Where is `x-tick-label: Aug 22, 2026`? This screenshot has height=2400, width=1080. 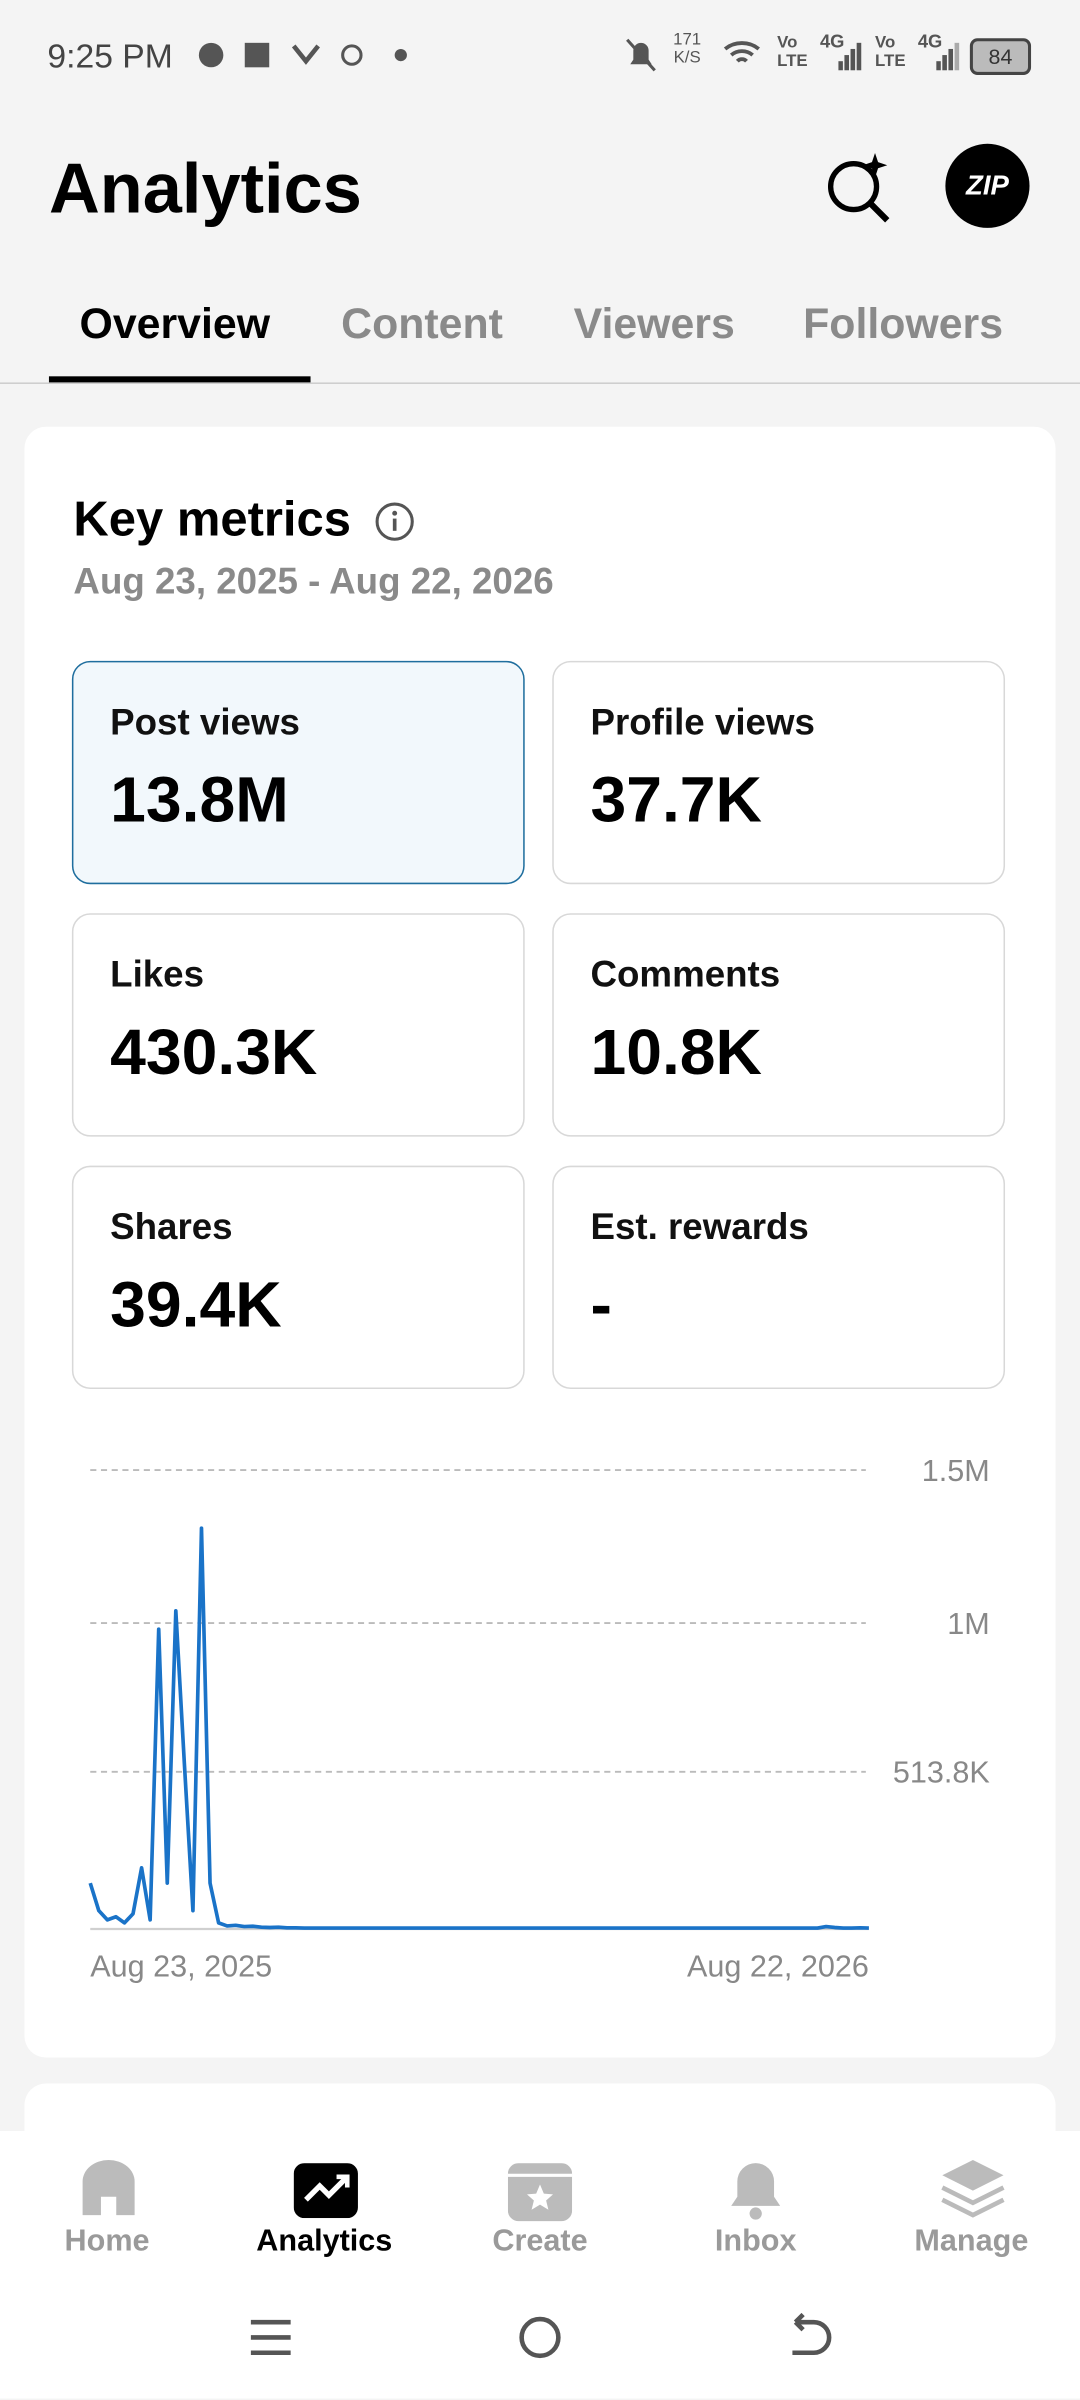
x-tick-label: Aug 22, 2026 is located at coordinates (778, 1966).